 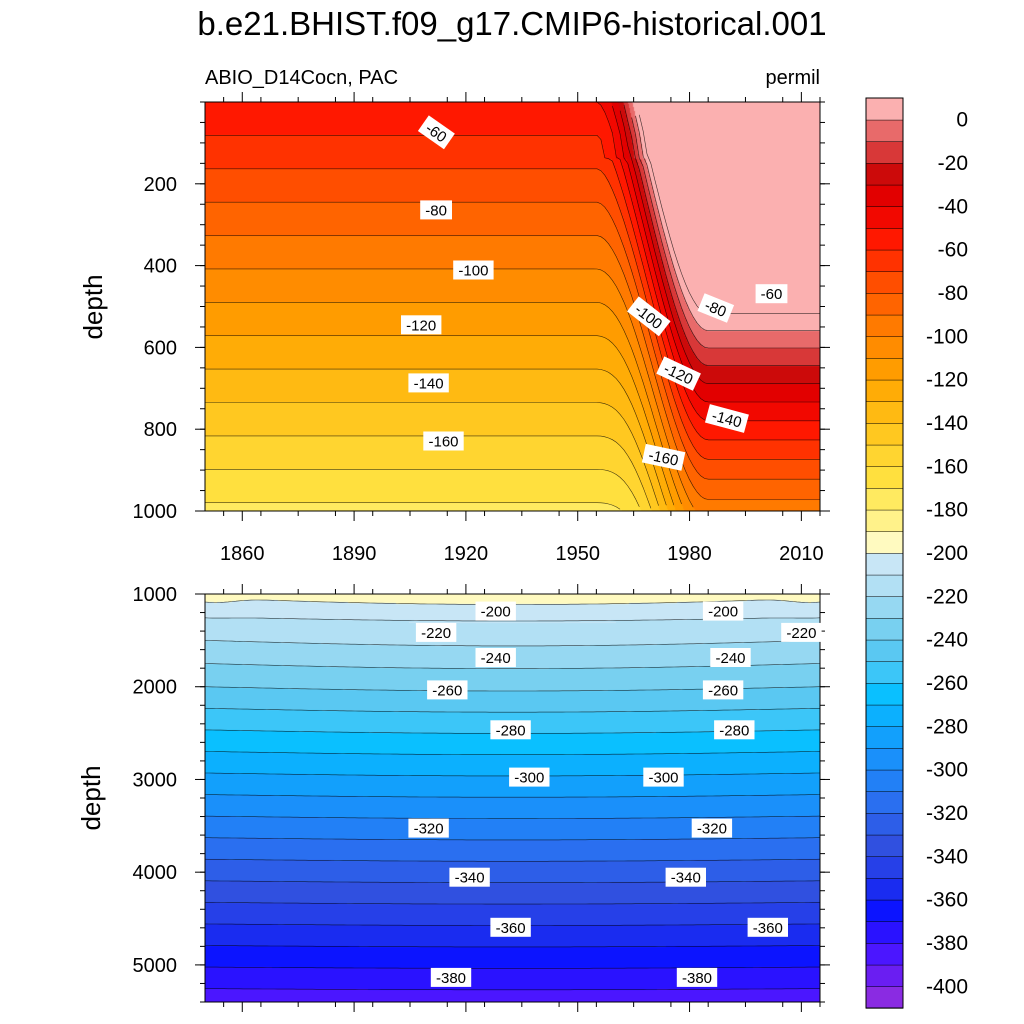 I want to click on upper-panel-y-tick-label: 600, so click(x=160, y=348).